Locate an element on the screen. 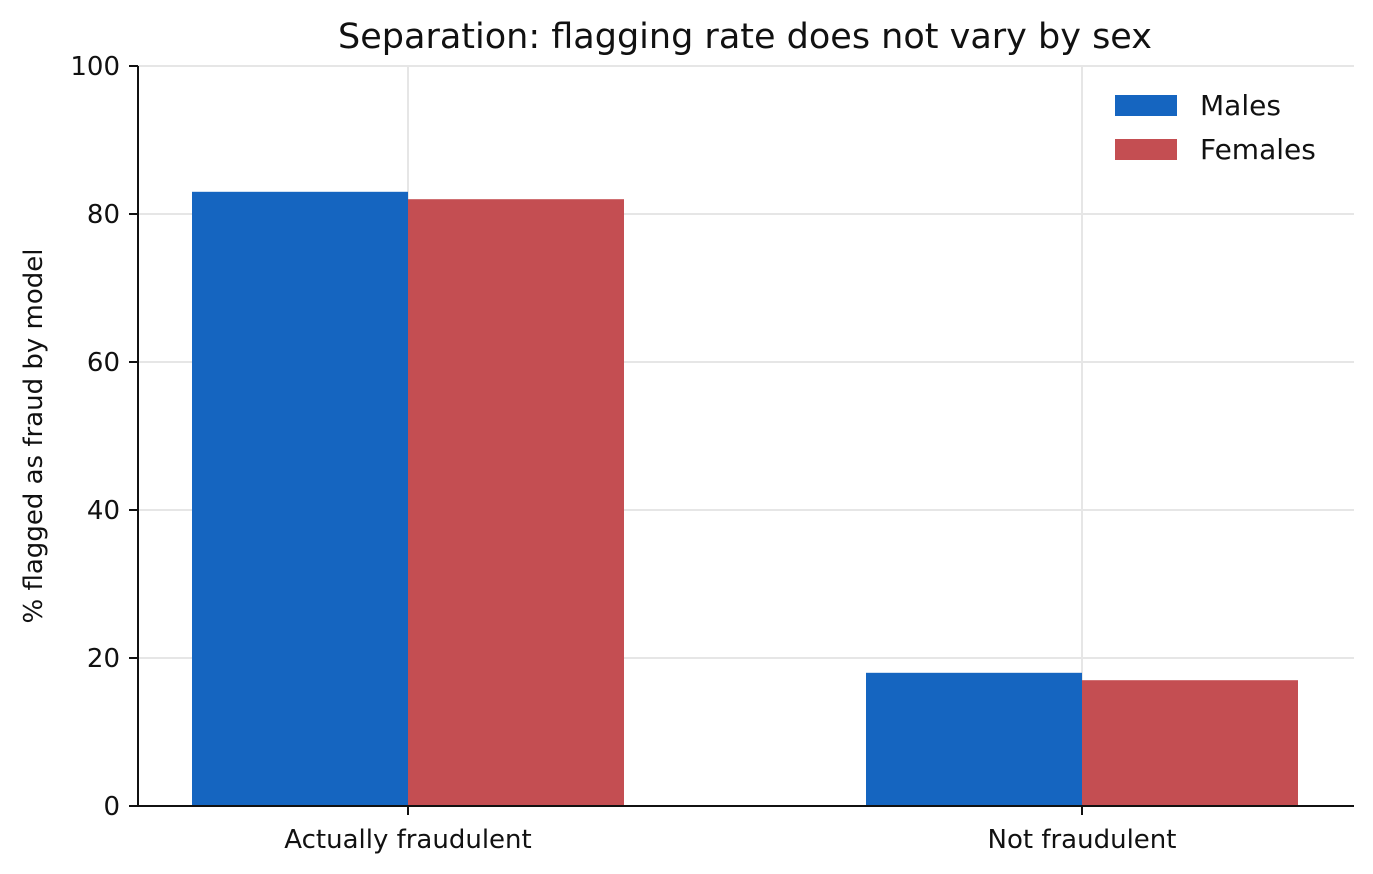 The height and width of the screenshot is (874, 1373). y-tick-label: 40 is located at coordinates (103, 511).